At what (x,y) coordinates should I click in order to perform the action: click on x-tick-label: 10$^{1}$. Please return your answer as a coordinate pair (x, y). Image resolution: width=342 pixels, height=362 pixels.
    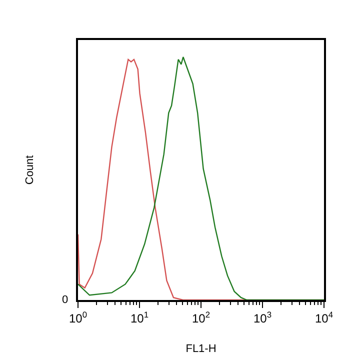
    Looking at the image, I should click on (139, 317).